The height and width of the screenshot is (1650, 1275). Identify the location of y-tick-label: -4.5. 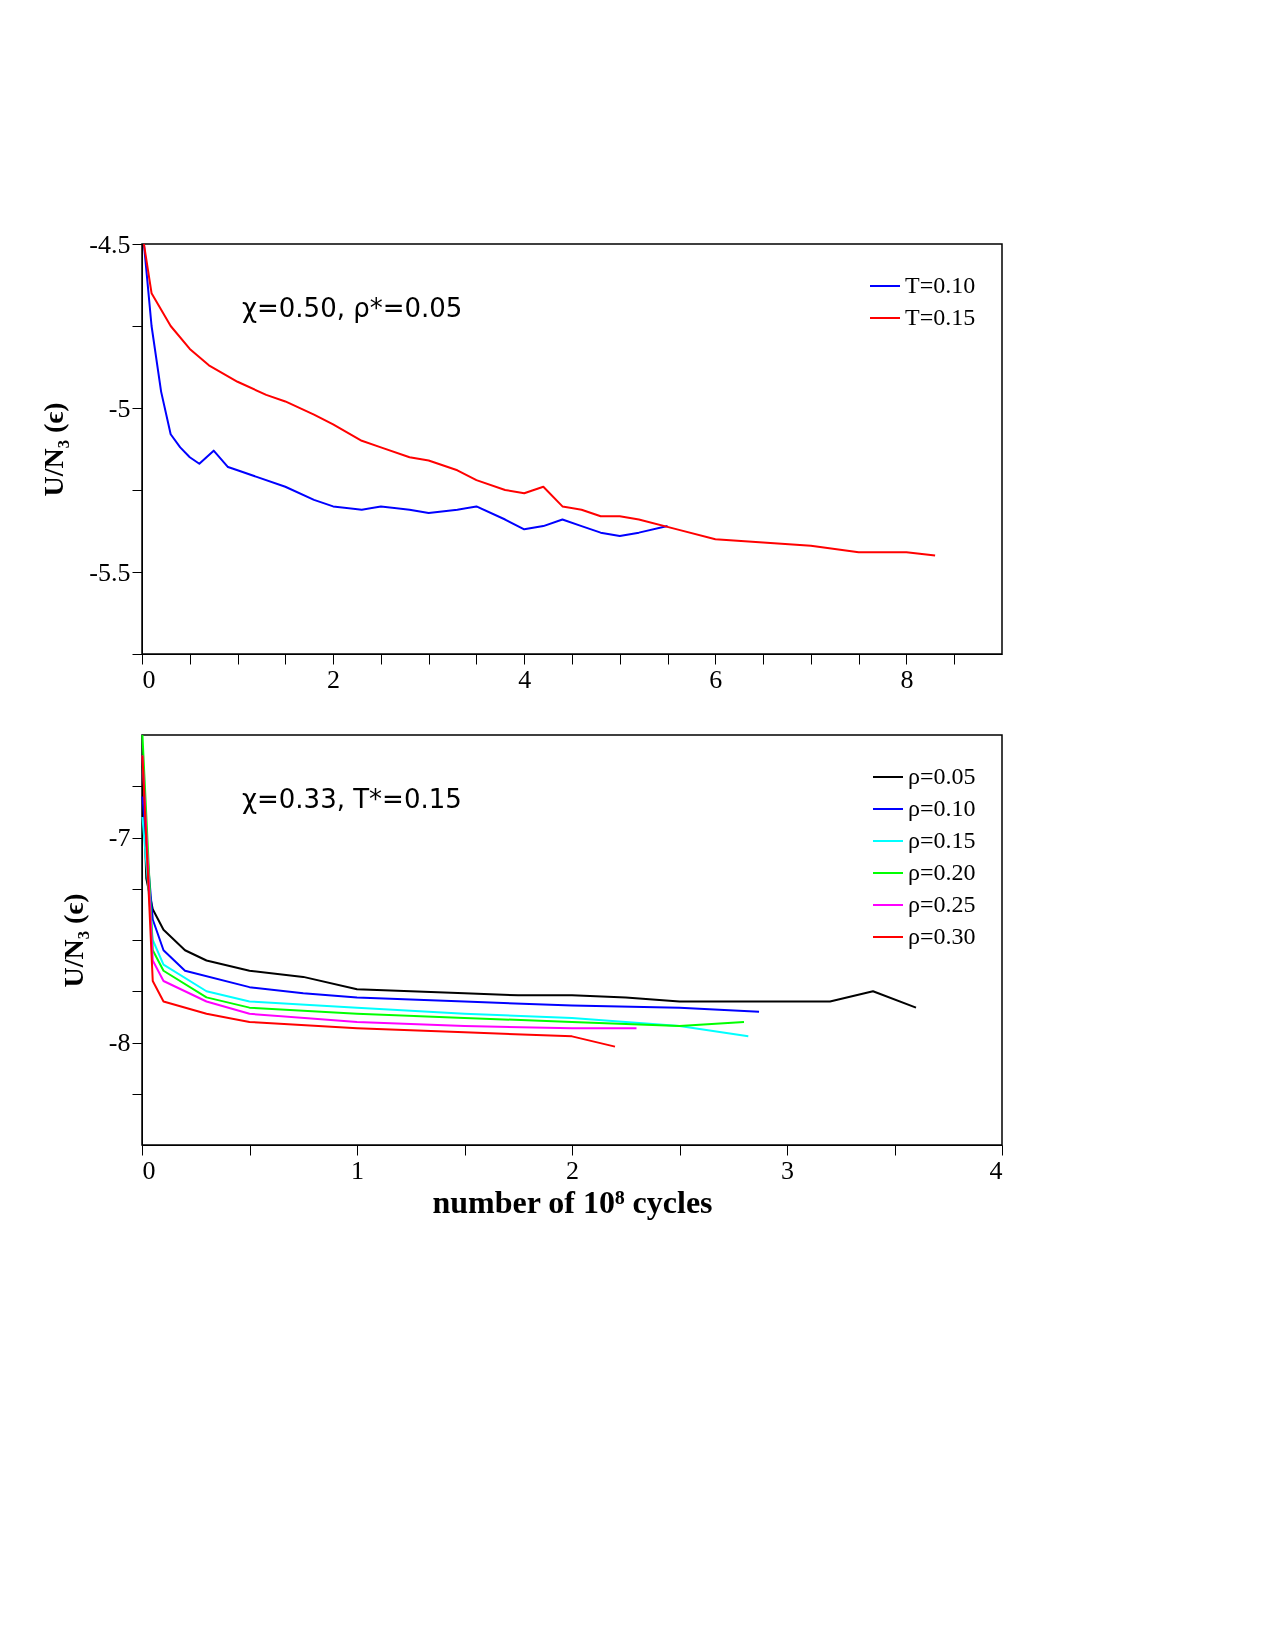
(110, 244).